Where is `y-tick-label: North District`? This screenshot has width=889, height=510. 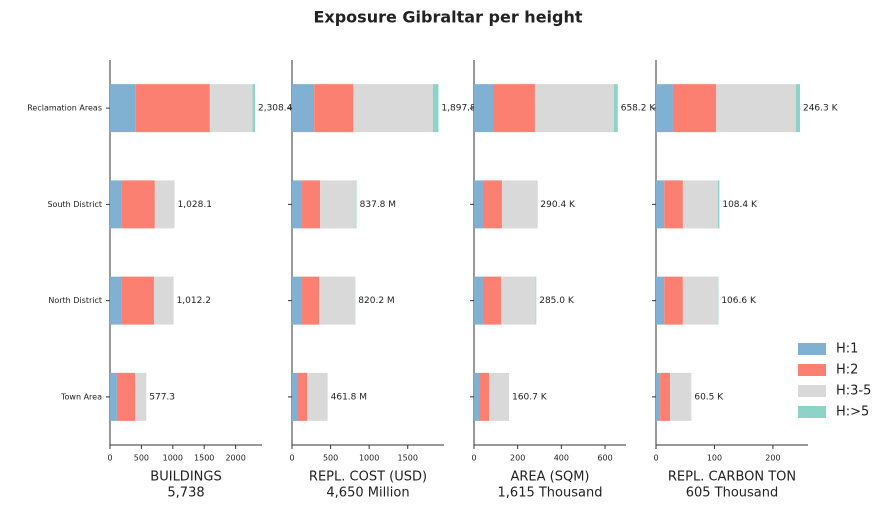
y-tick-label: North District is located at coordinates (75, 300).